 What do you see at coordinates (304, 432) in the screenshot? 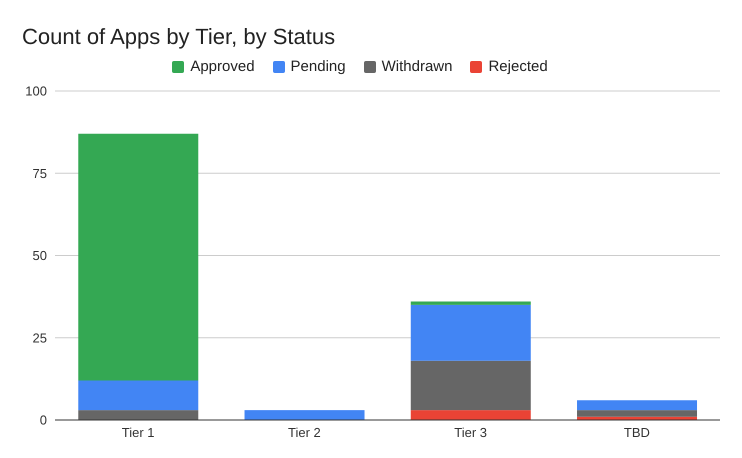
I see `x-tick-label: Tier 2` at bounding box center [304, 432].